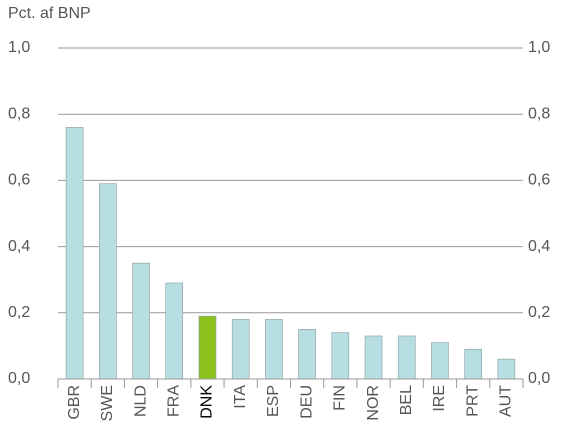  Describe the element at coordinates (74, 402) in the screenshot. I see `x-tick-label: GBR` at that location.